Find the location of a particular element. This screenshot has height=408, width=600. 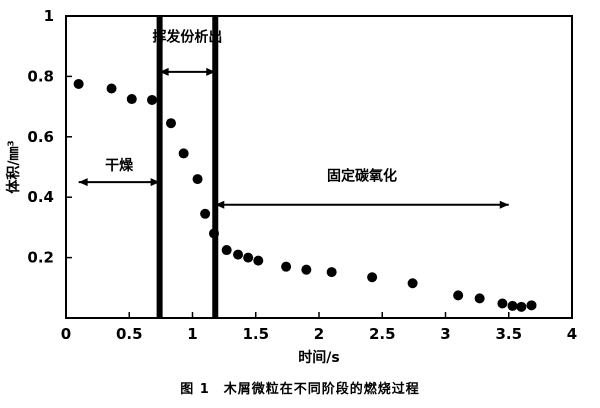

x-tick-label: 2 is located at coordinates (319, 334).